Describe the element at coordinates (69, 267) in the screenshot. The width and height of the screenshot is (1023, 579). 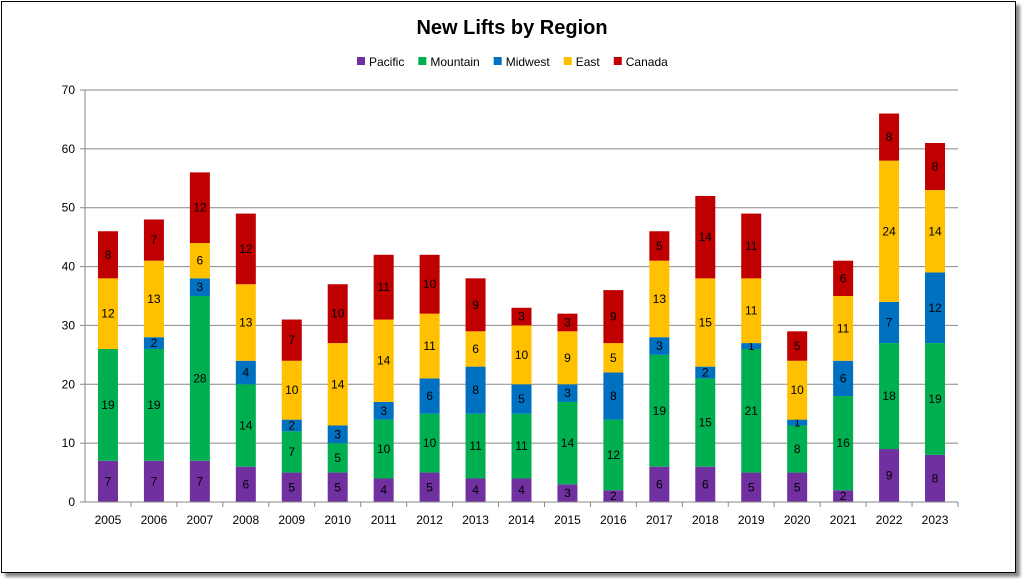
I see `y-tick-label: 40` at that location.